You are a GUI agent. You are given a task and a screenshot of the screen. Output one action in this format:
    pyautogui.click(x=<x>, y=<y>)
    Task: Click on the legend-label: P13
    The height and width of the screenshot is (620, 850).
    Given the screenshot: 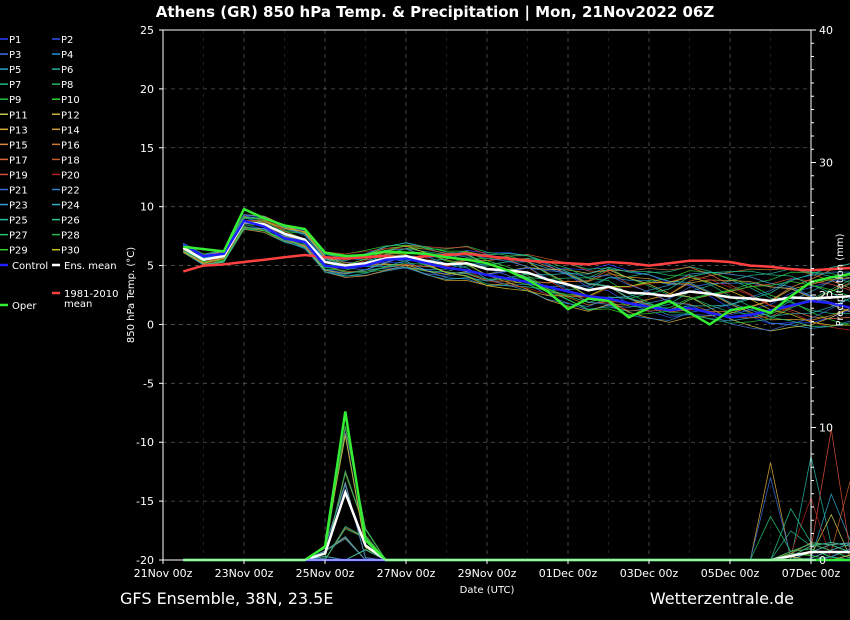 What is the action you would take?
    pyautogui.click(x=18, y=130)
    